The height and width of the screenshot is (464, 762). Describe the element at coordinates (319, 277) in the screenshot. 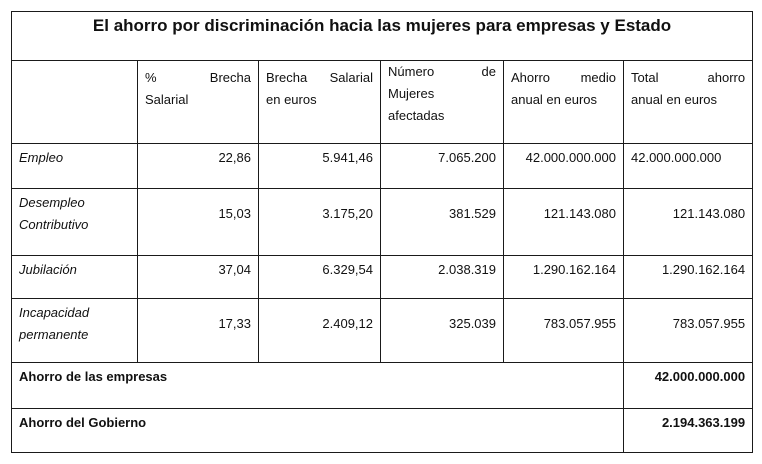

I see `cell-brecha-eur: 6.329,54` at that location.